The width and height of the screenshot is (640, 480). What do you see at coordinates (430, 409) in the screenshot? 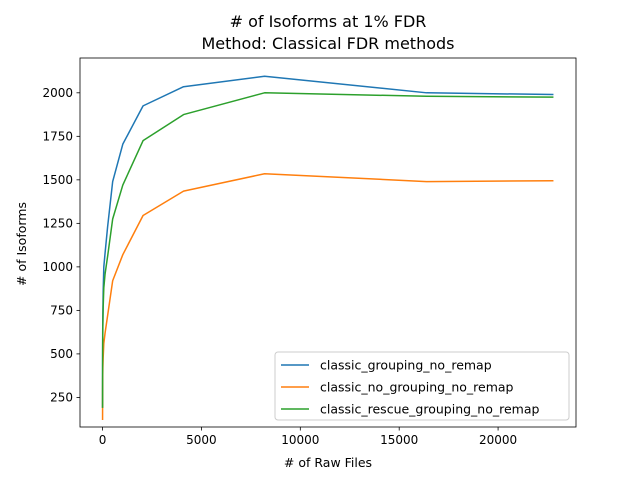
I see `legend-label-3: classic_rescue_grouping_no_remap` at bounding box center [430, 409].